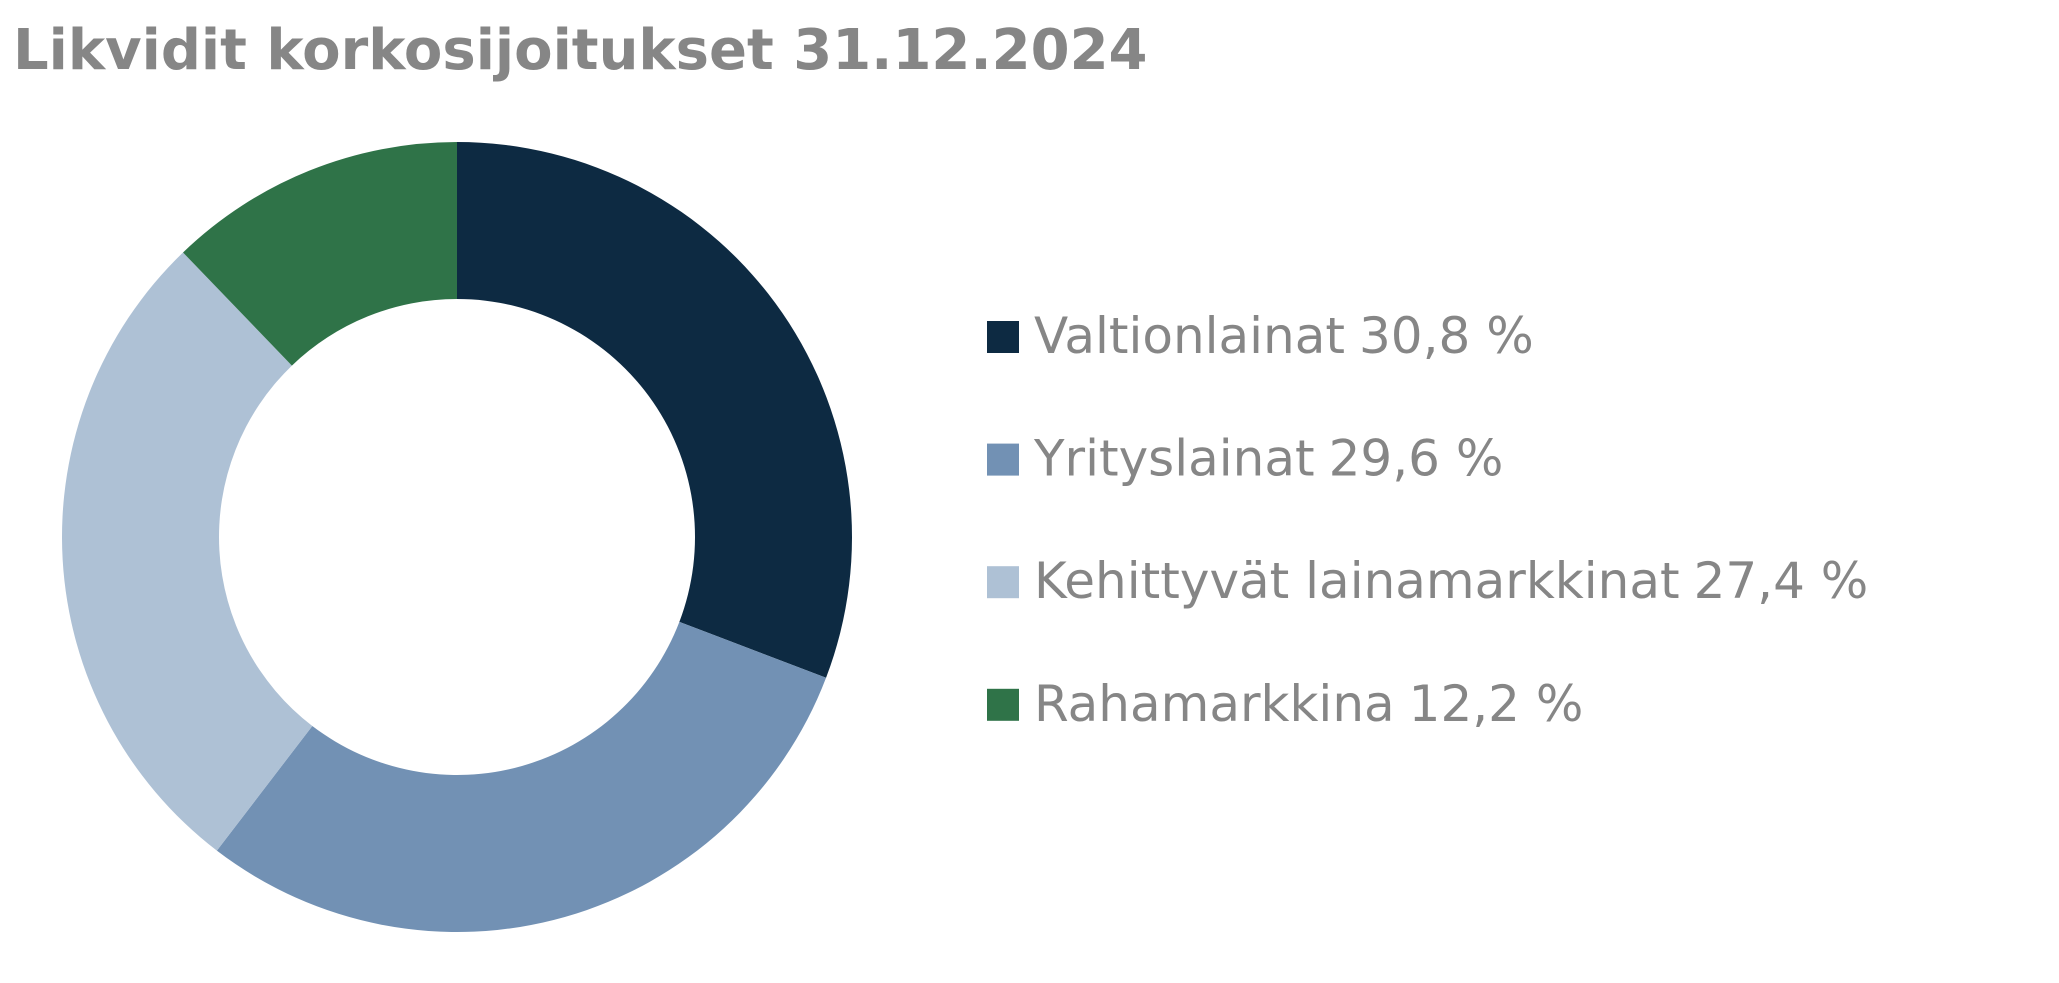 The image size is (2059, 983). What do you see at coordinates (1416, 458) in the screenshot?
I see `legend-value: 29,6 %` at bounding box center [1416, 458].